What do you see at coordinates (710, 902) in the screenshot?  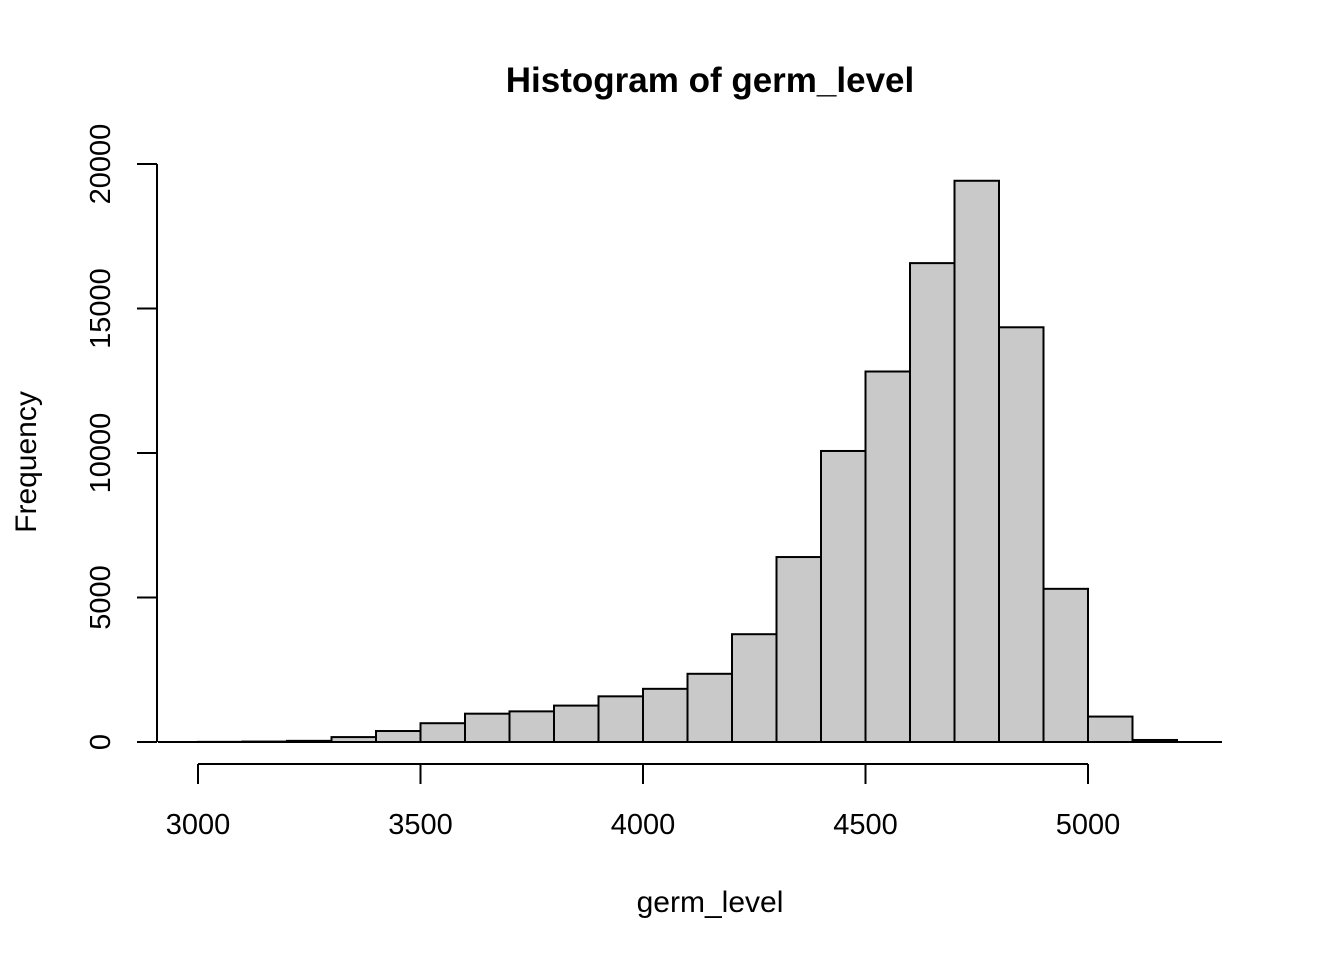 I see `x-axis-label: germ_level` at bounding box center [710, 902].